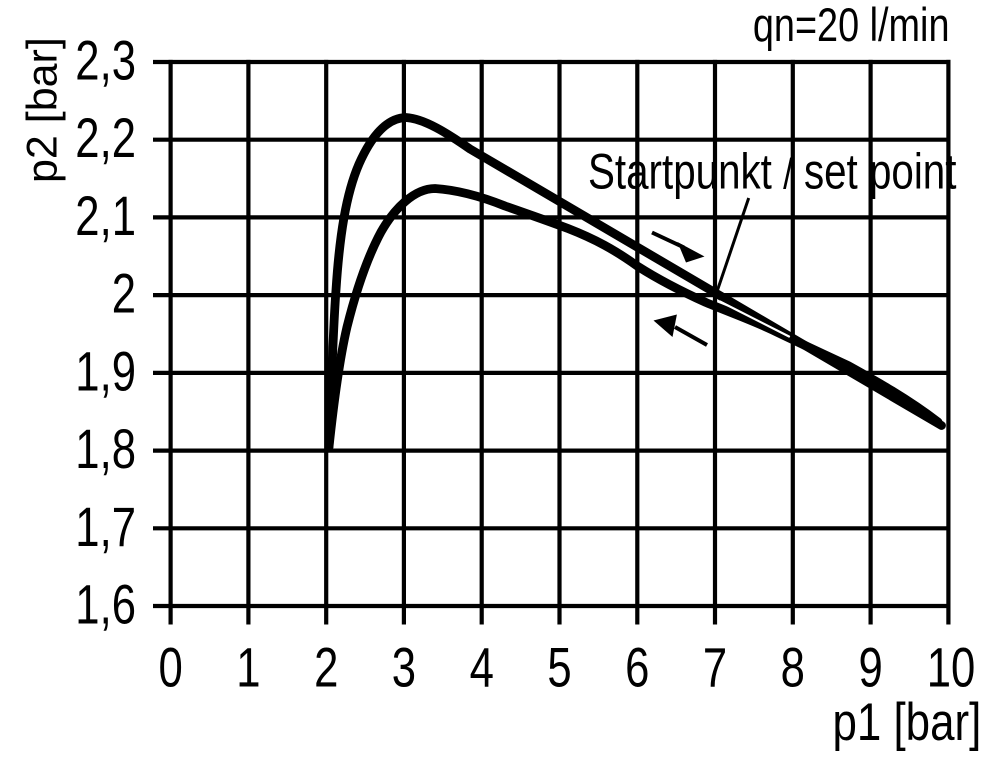 This screenshot has height=764, width=1000. Describe the element at coordinates (772, 171) in the screenshot. I see `svg-text: Startpunkt / set point` at that location.